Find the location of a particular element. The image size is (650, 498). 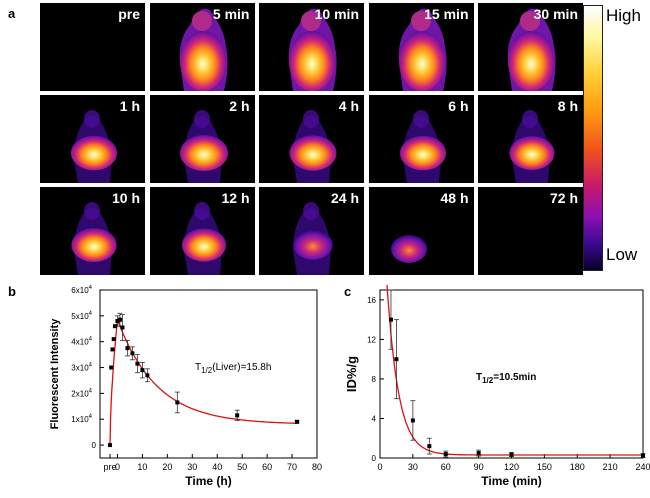

y-axis-label: ID%/g is located at coordinates (351, 374).